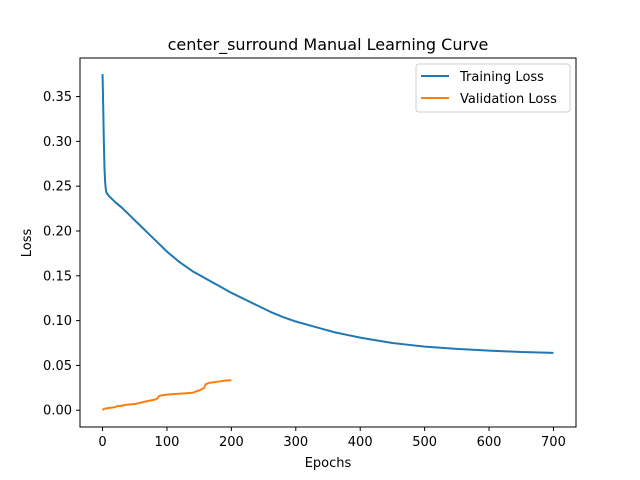 This screenshot has height=480, width=640. What do you see at coordinates (27, 243) in the screenshot?
I see `y-axis-label: Loss` at bounding box center [27, 243].